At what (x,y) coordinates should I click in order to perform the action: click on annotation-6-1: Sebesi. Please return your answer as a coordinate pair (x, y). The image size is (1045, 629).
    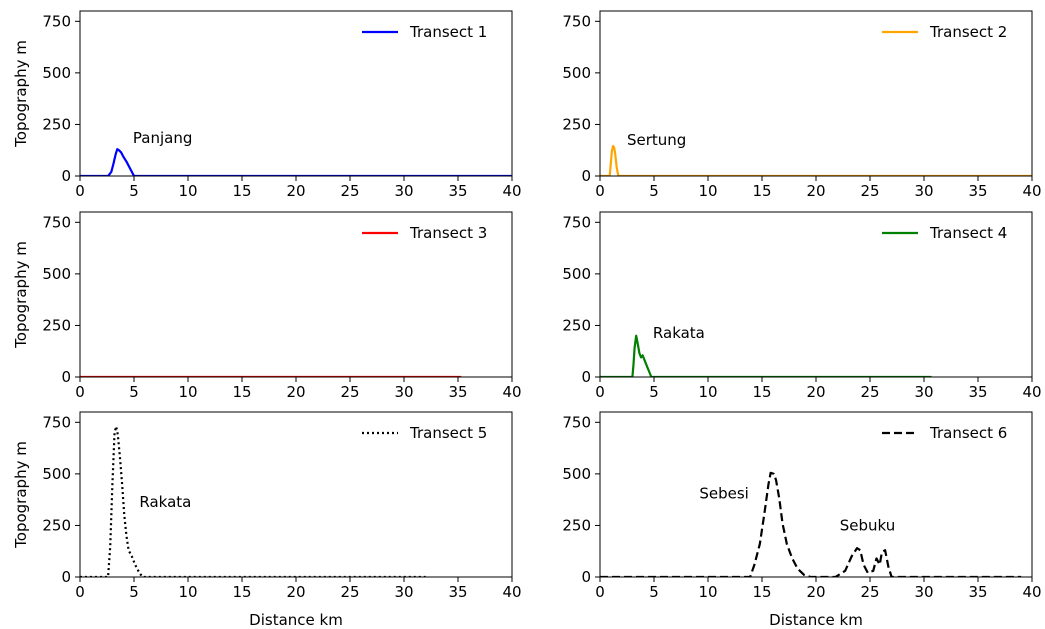
    Looking at the image, I should click on (723, 494).